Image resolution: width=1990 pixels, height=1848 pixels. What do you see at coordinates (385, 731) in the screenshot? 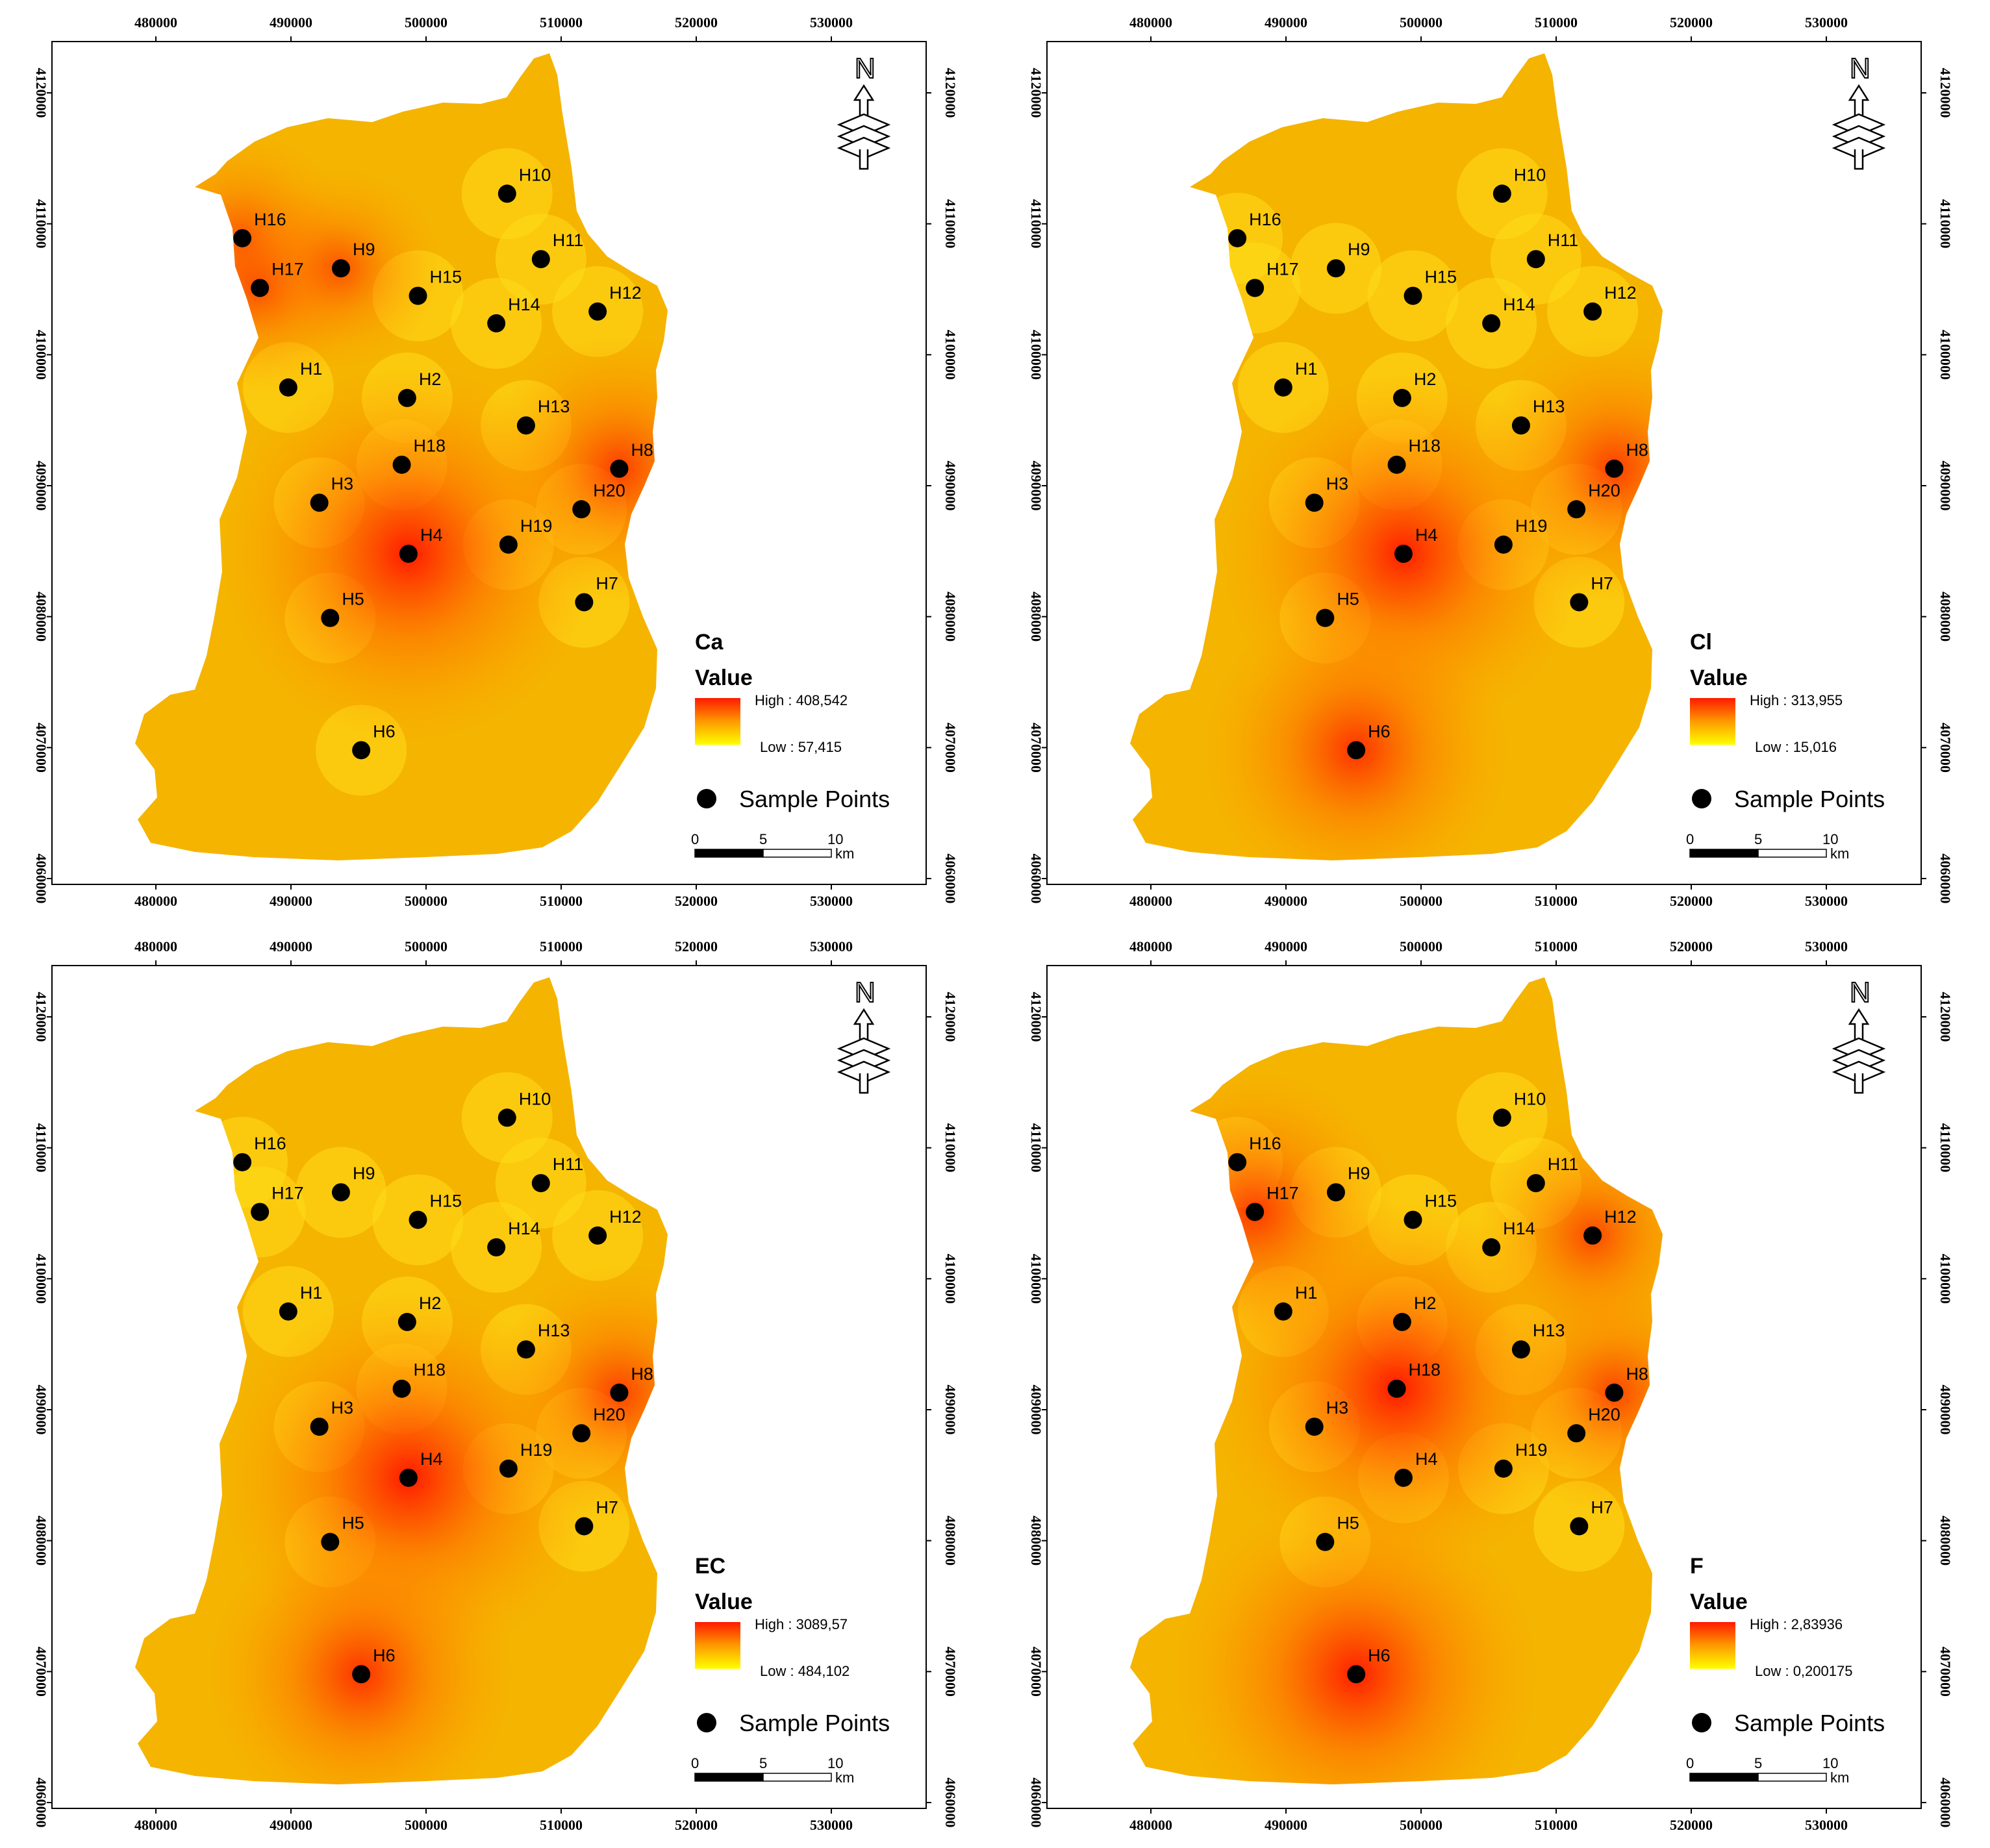
I see `sample-point-label: H6` at bounding box center [385, 731].